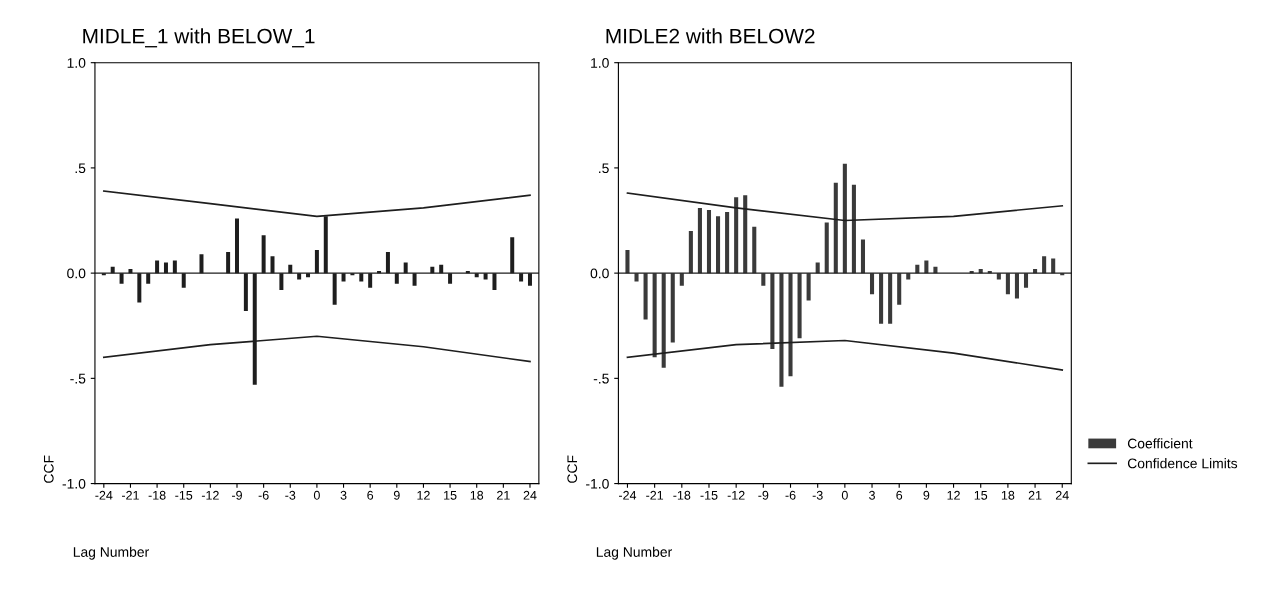 This screenshot has width=1283, height=597. What do you see at coordinates (710, 36) in the screenshot?
I see `chart-title: MIDLE2 with BELOW2` at bounding box center [710, 36].